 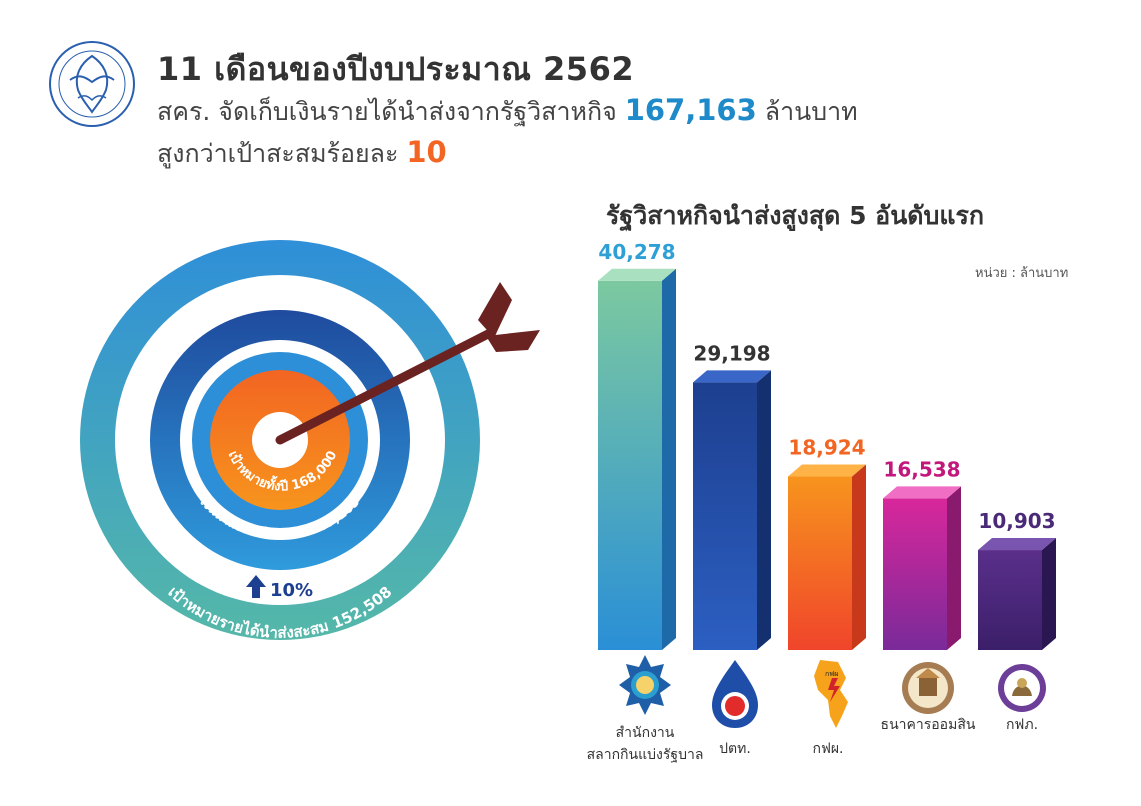 What do you see at coordinates (921, 469) in the screenshot?
I see `bar-value-label-4: 16,538` at bounding box center [921, 469].